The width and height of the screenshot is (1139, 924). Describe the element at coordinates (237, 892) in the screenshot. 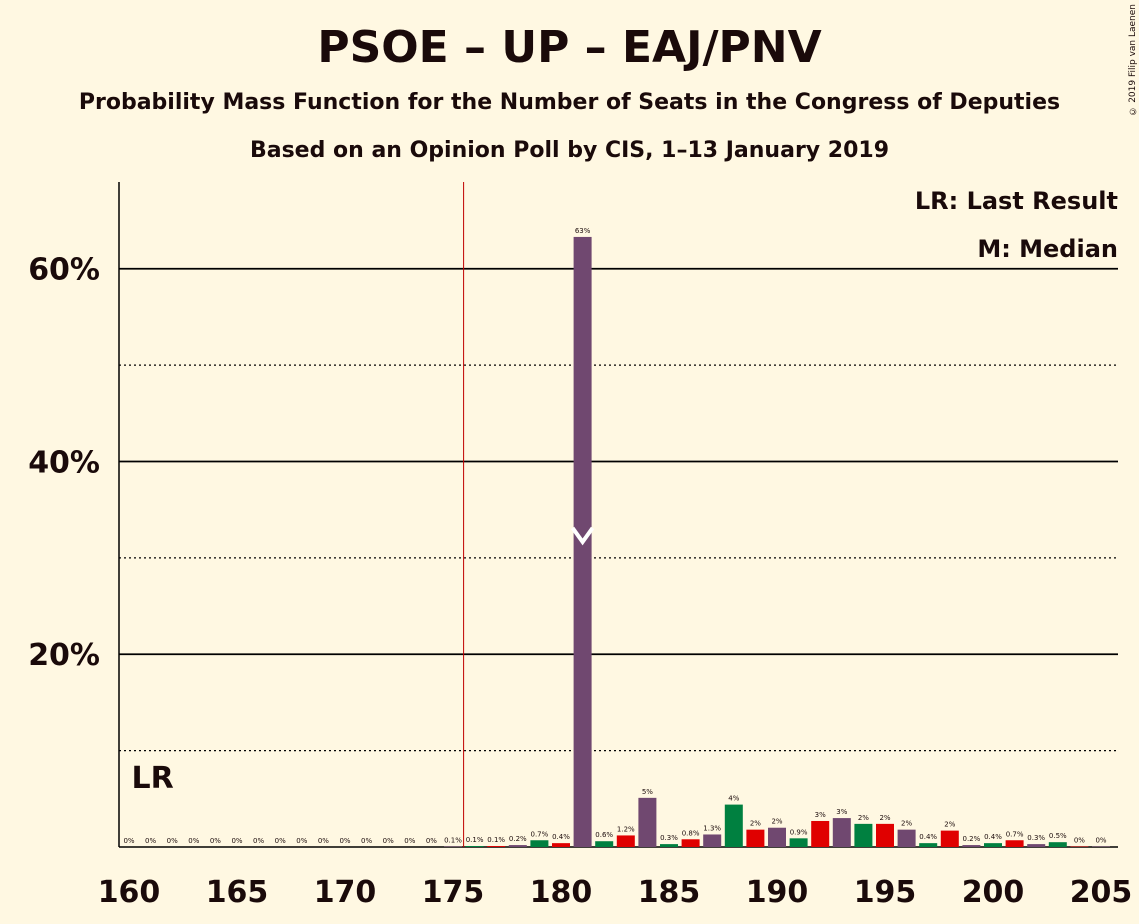

I see `x-tick-label: 165` at that location.